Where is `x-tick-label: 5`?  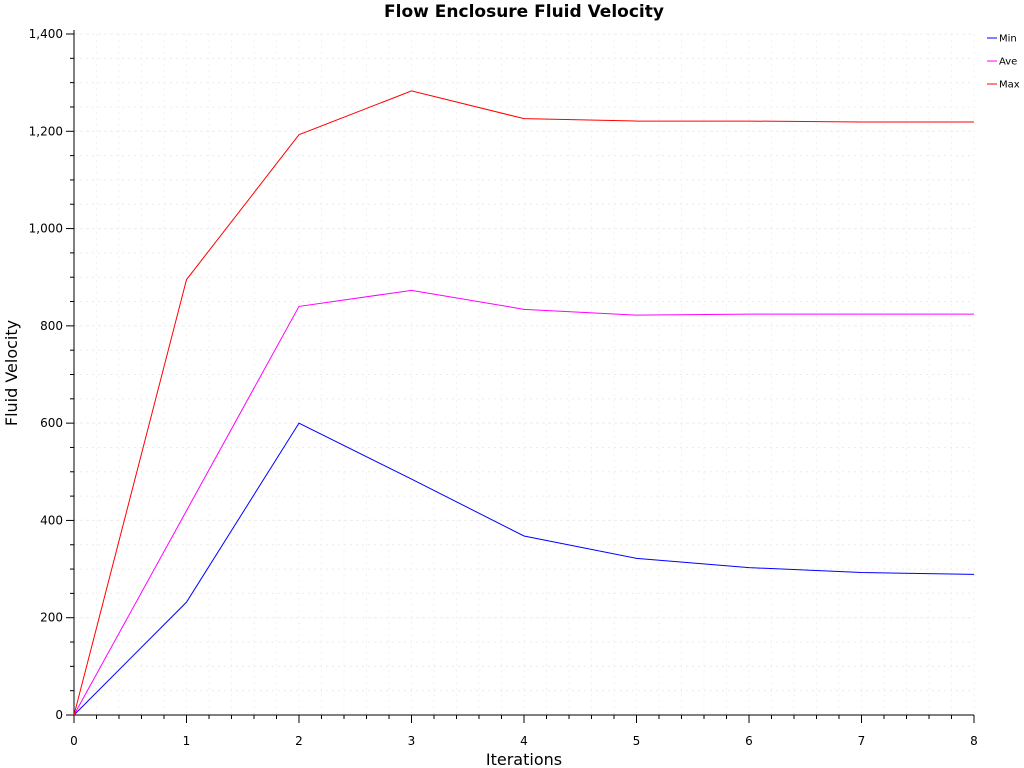 x-tick-label: 5 is located at coordinates (637, 741).